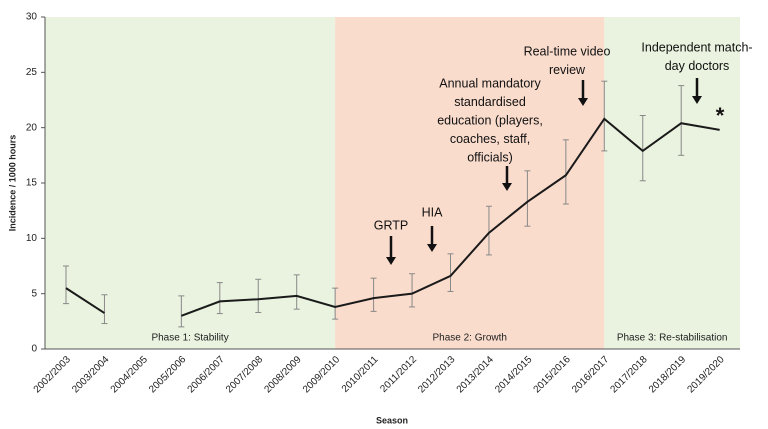 The width and height of the screenshot is (768, 429). I want to click on y-tick-label: 5, so click(34, 293).